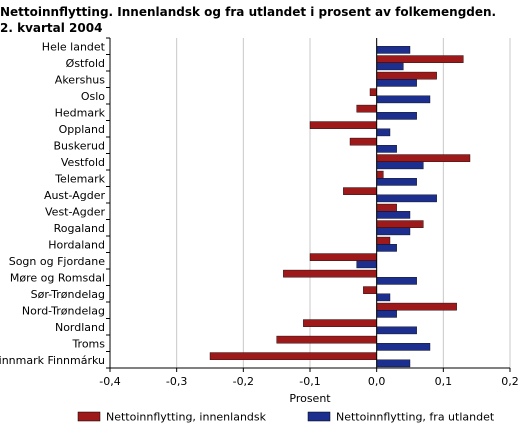 This screenshot has width=518, height=433. What do you see at coordinates (79, 178) in the screenshot?
I see `category-label: Telemark` at bounding box center [79, 178].